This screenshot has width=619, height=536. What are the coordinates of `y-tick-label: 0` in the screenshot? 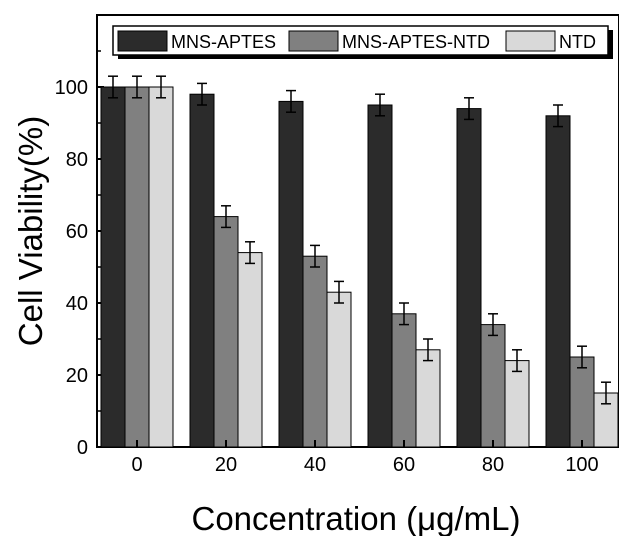 It's located at (82, 448).